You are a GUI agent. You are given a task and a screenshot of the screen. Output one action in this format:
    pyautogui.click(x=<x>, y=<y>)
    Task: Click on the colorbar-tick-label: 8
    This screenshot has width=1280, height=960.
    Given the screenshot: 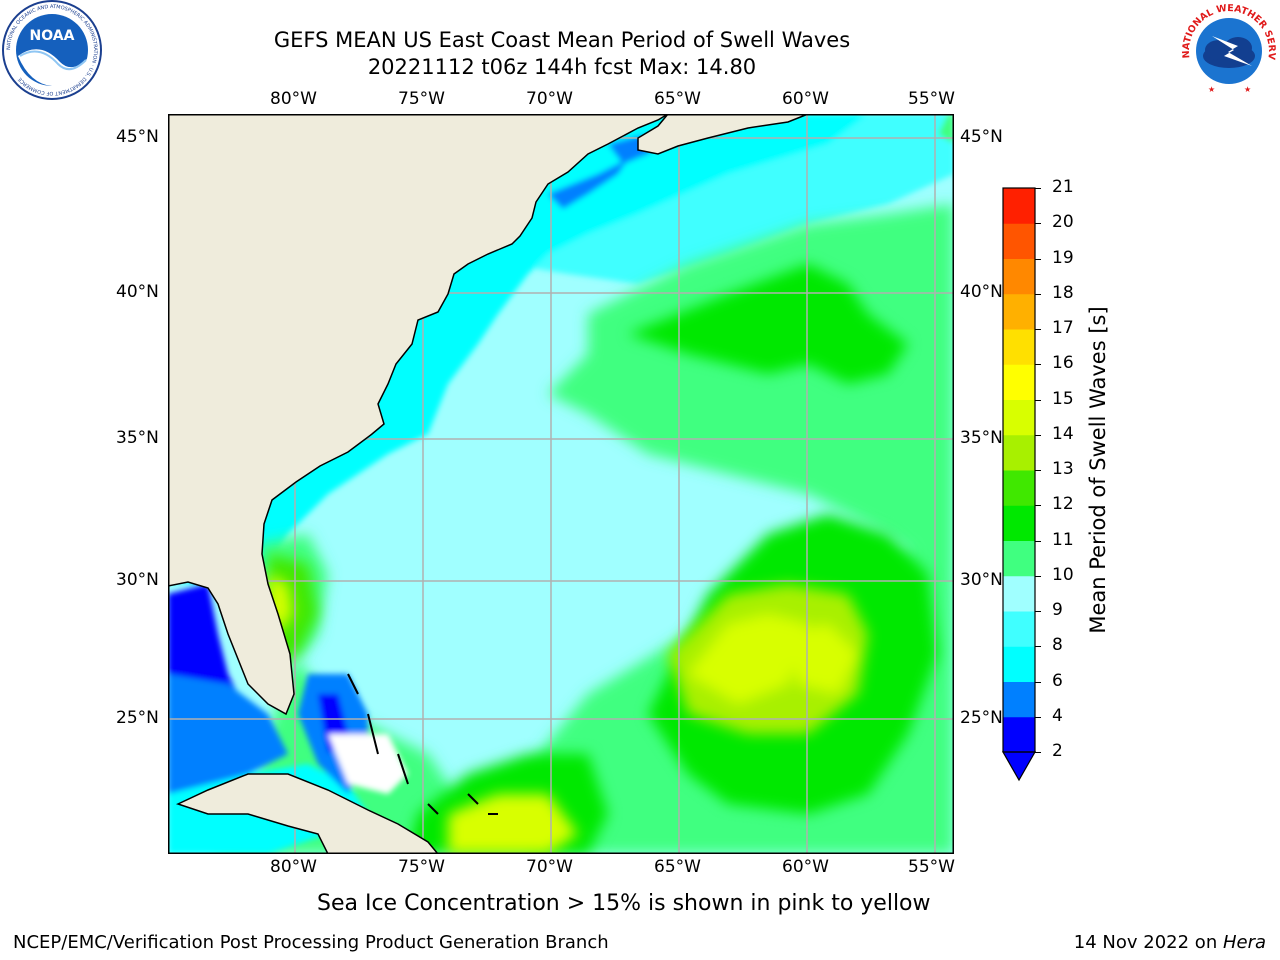 What is the action you would take?
    pyautogui.click(x=1057, y=645)
    